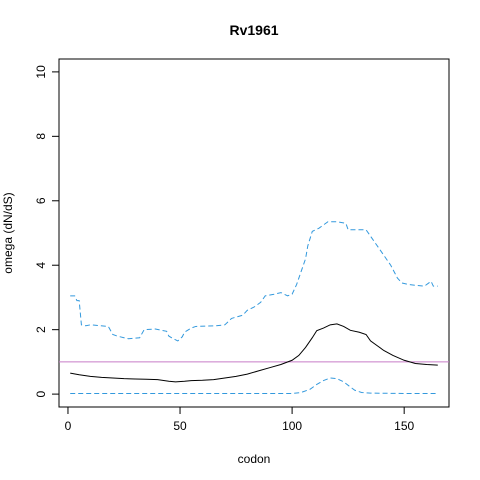 This screenshot has height=480, width=480. I want to click on y-tick-label: 4, so click(41, 265).